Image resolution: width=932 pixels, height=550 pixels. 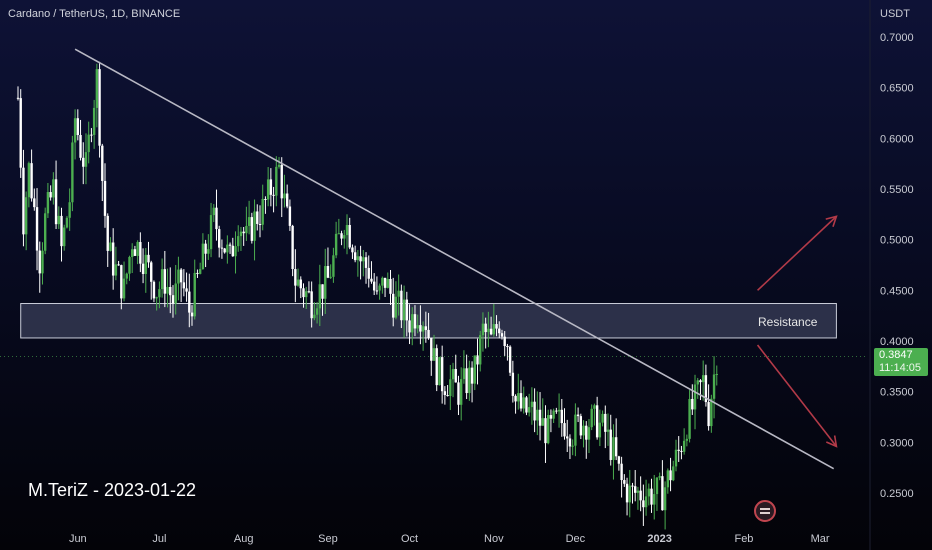 What do you see at coordinates (797, 395) in the screenshot?
I see `projection-arrow-down` at bounding box center [797, 395].